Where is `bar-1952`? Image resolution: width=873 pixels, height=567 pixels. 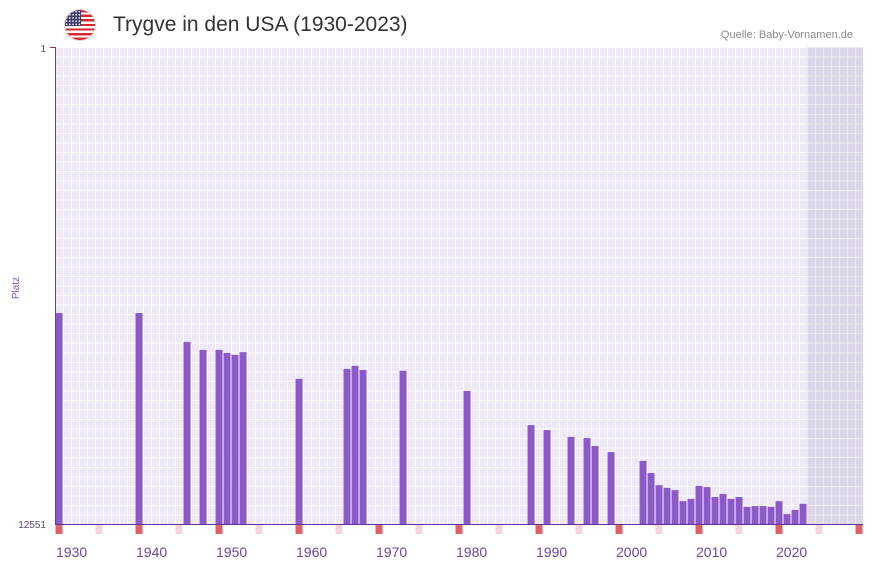
bar-1952 is located at coordinates (235, 439).